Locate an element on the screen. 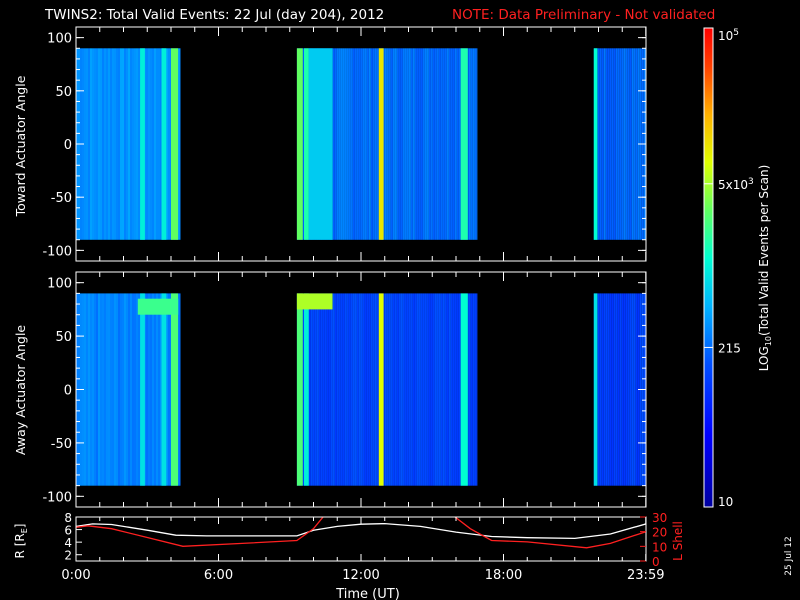 Image resolution: width=800 pixels, height=600 pixels. colorbar-tick-label: 5x103 is located at coordinates (736, 184).